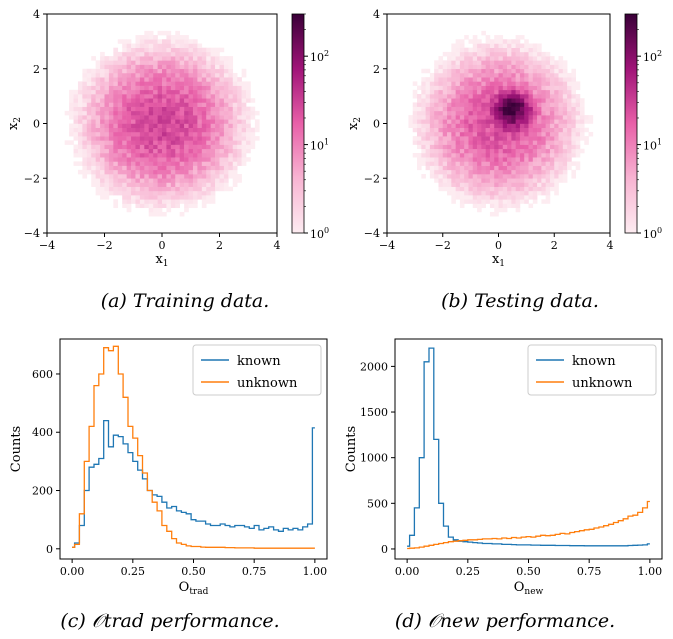 The height and width of the screenshot is (639, 673). Describe the element at coordinates (354, 123) in the screenshot. I see `y-axis-label: x2` at that location.